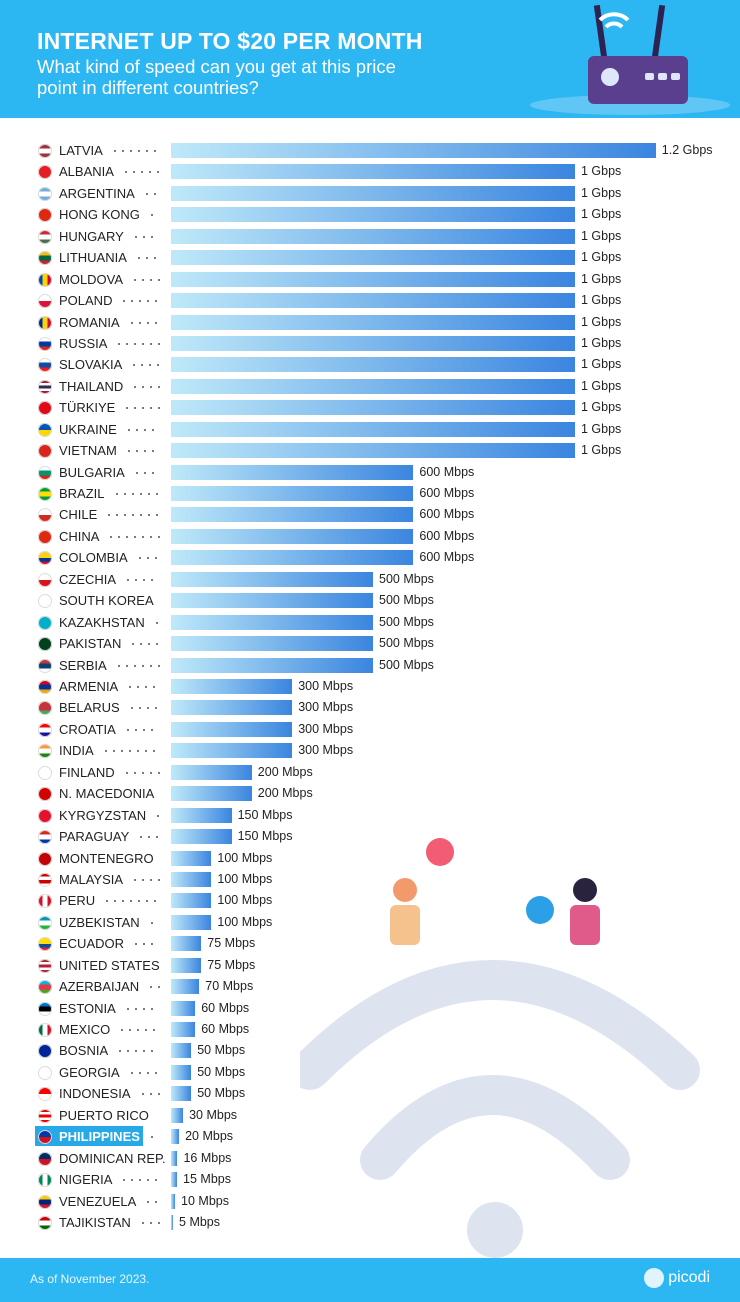 The image size is (740, 1302). What do you see at coordinates (99, 1137) in the screenshot?
I see `country-label: PHILIPPINES` at bounding box center [99, 1137].